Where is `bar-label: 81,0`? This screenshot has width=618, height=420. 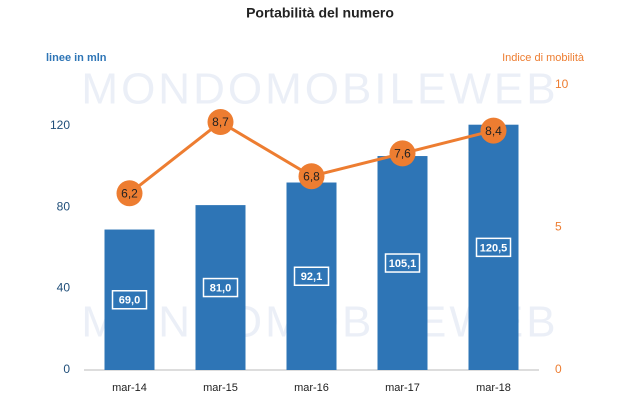 bar-label: 81,0 is located at coordinates (220, 288).